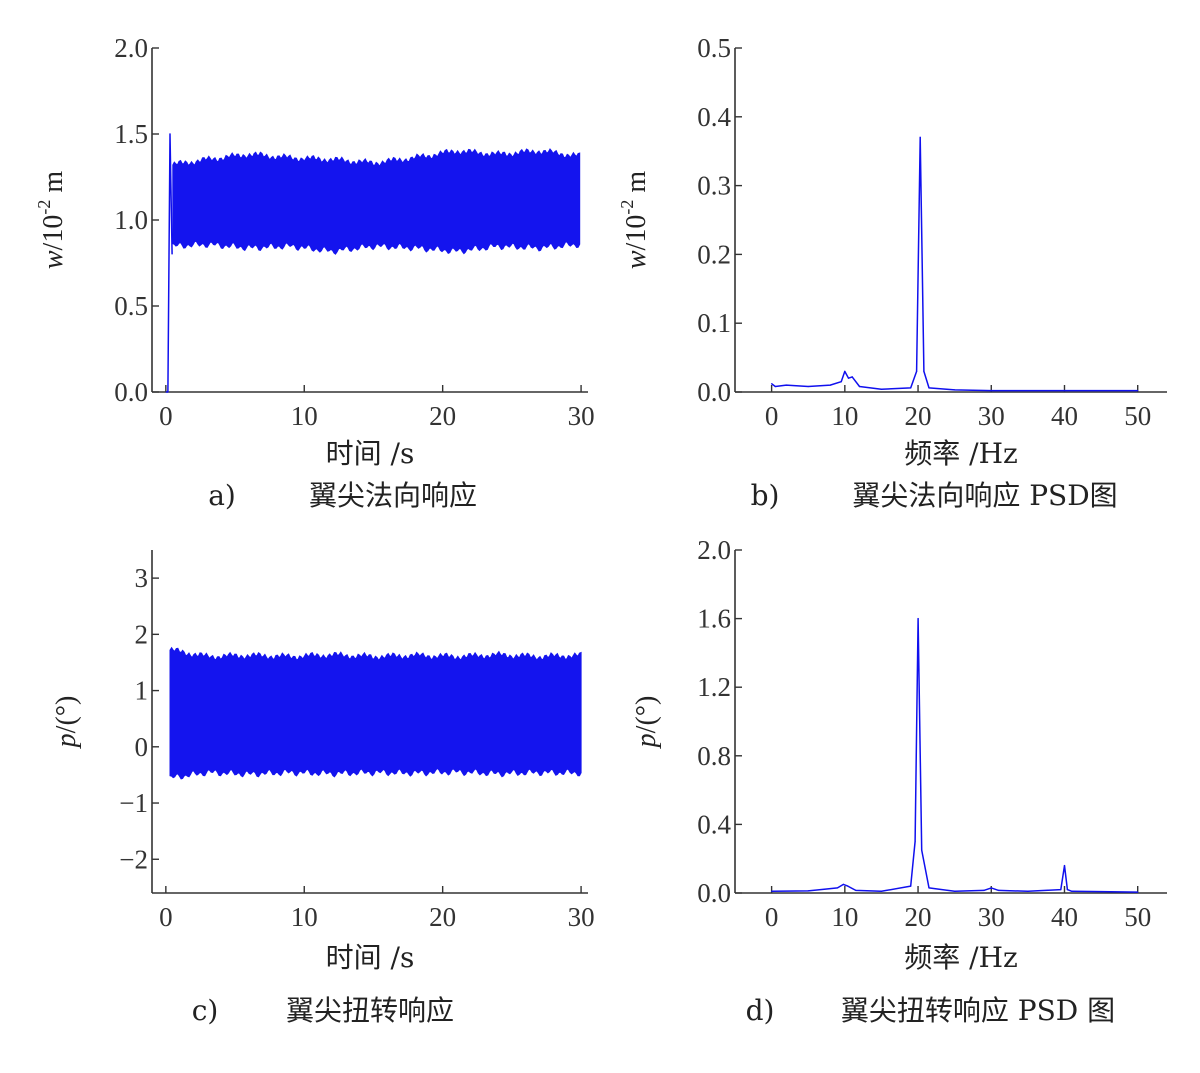 This screenshot has height=1073, width=1200. What do you see at coordinates (142, 691) in the screenshot?
I see `y-tick-label: 1` at bounding box center [142, 691].